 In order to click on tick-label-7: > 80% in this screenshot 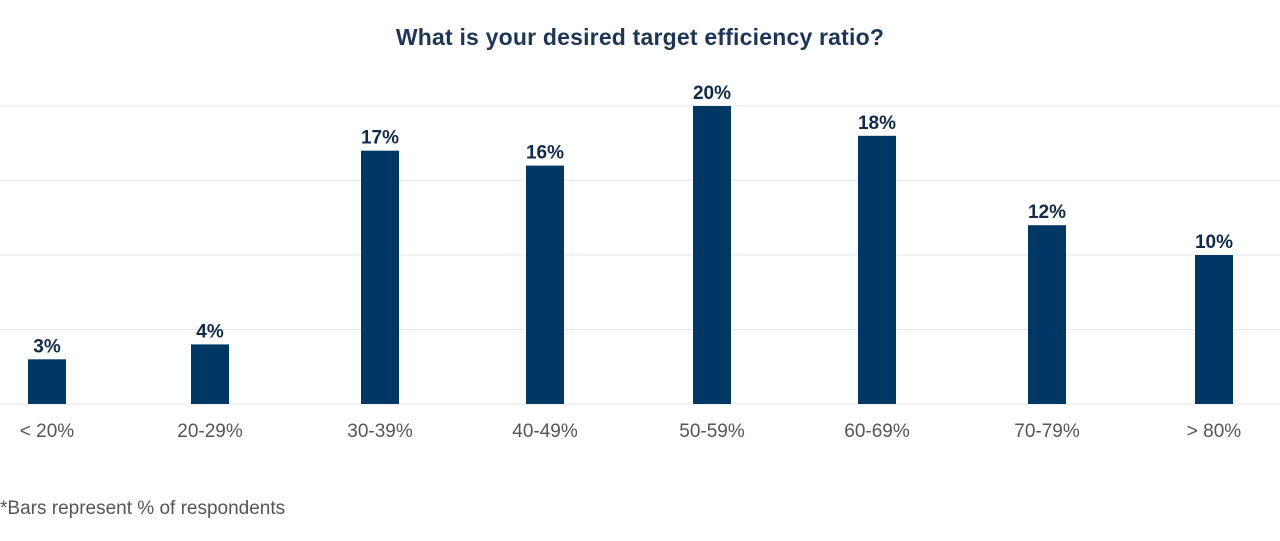, I will do `click(1214, 431)`.